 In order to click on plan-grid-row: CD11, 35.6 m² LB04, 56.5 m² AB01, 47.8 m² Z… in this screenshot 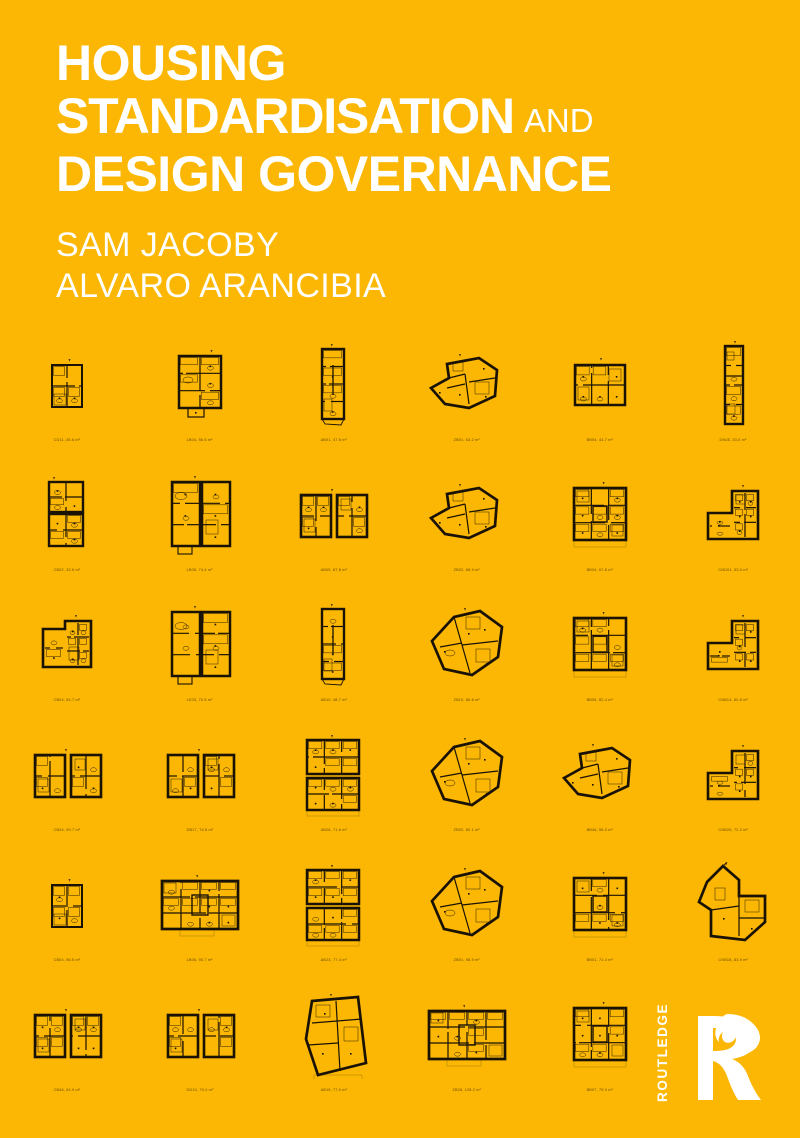, I will do `click(400, 405)`.